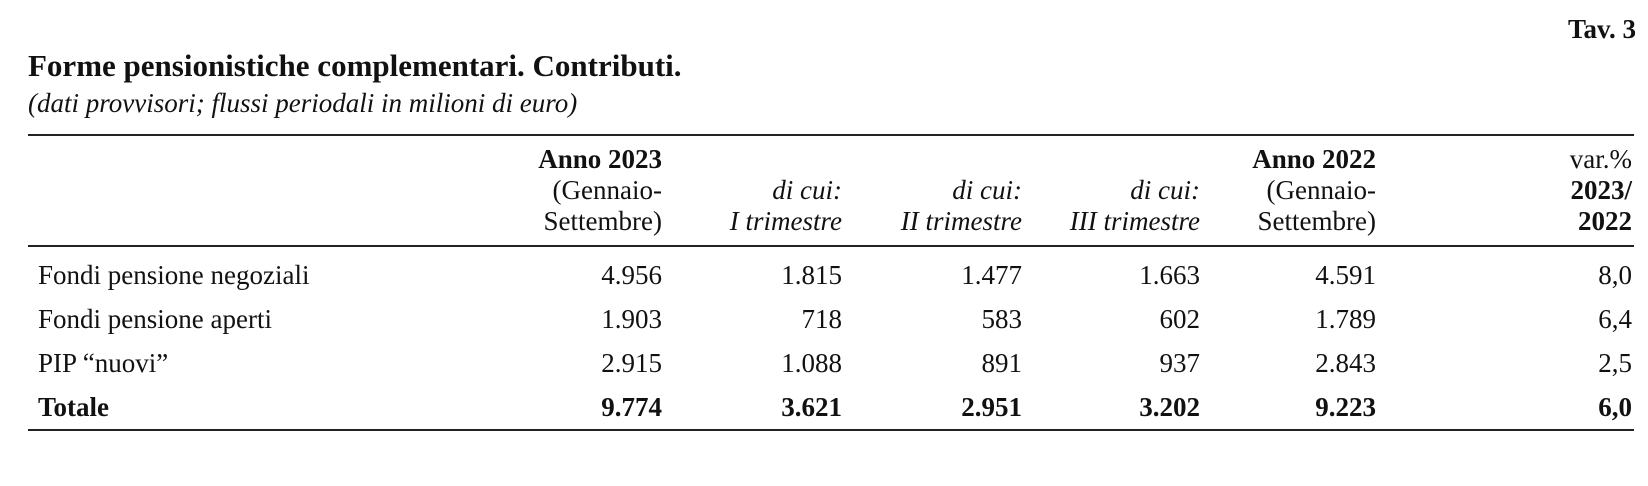  I want to click on total-row: Totale 9.774 3.621 2.951 3.202 9.223 6,0, so click(831, 407).